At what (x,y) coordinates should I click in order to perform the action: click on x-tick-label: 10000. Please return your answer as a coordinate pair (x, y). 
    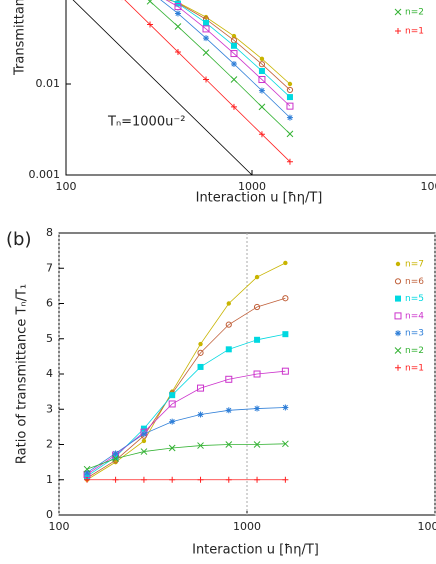
    Looking at the image, I should click on (428, 186).